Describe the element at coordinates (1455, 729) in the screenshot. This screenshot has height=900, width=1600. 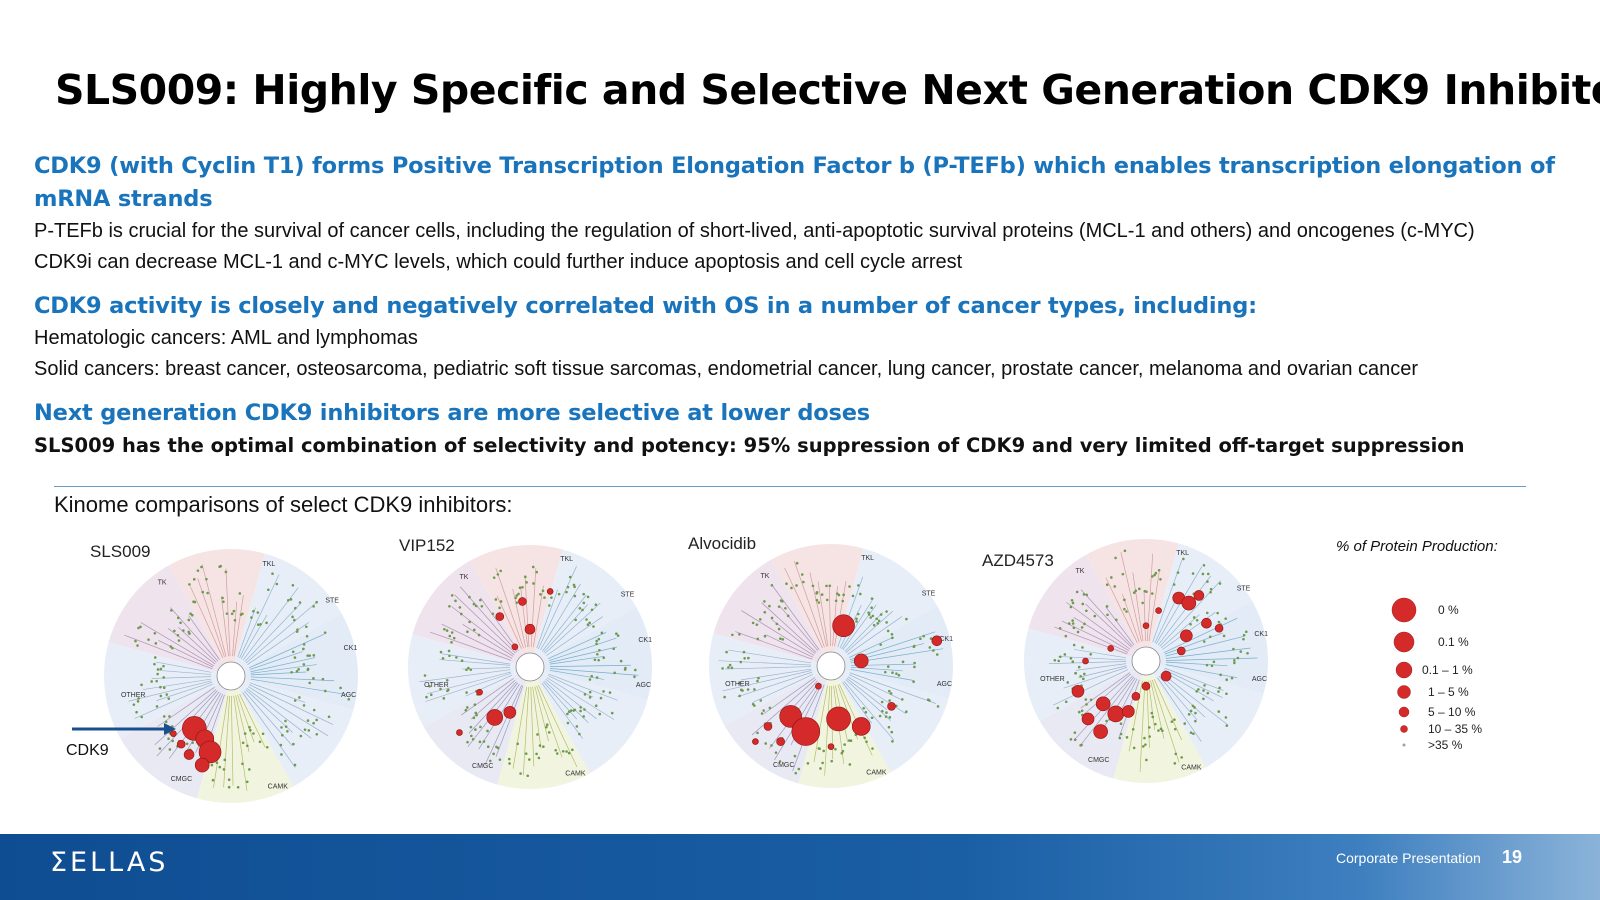
I see `svg-text: 10 – 35 %` at that location.